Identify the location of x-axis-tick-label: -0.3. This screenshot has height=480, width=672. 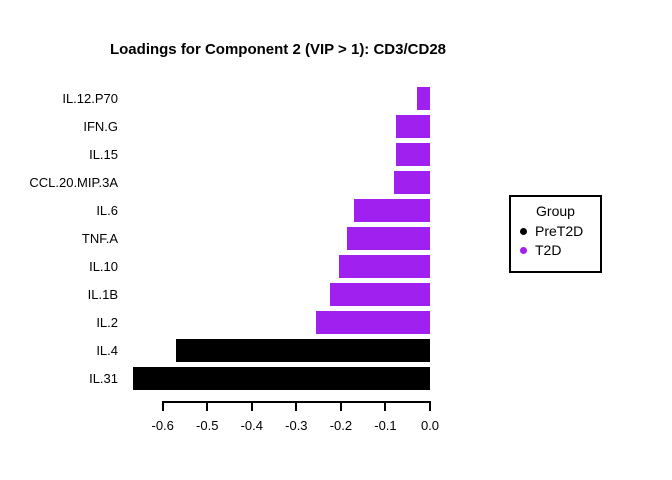
(296, 425).